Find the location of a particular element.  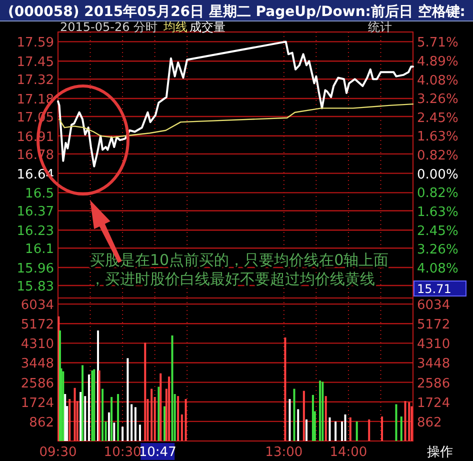

y-tick-label: 17.59 is located at coordinates (35, 43).